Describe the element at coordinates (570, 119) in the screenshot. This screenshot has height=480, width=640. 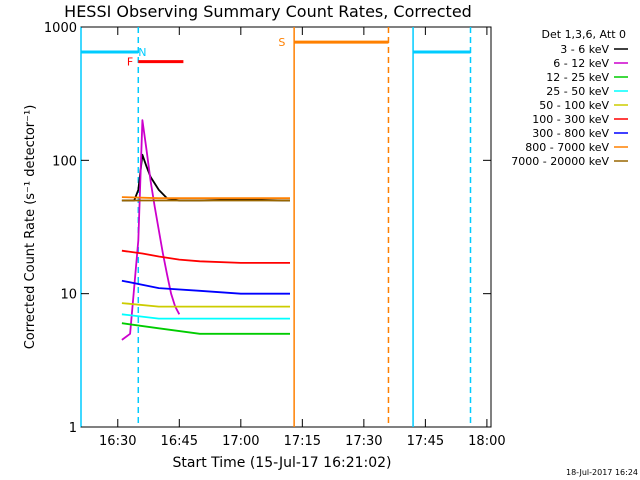
I see `legend-label-5: 100 - 300 keV` at that location.